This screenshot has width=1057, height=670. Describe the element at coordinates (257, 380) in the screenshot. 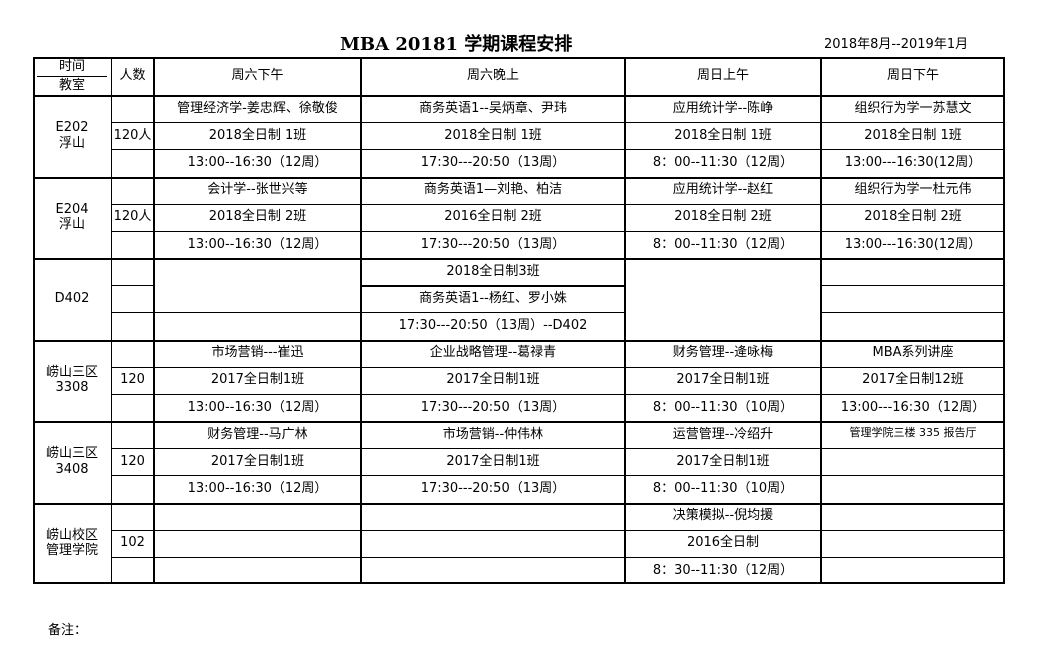

I see `course-line: 2017全日制1班` at that location.